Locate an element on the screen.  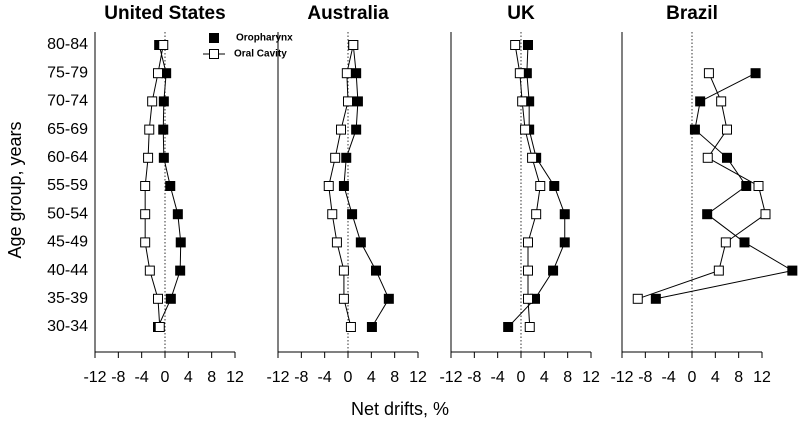
legend-label: Oral Cavity is located at coordinates (260, 54).